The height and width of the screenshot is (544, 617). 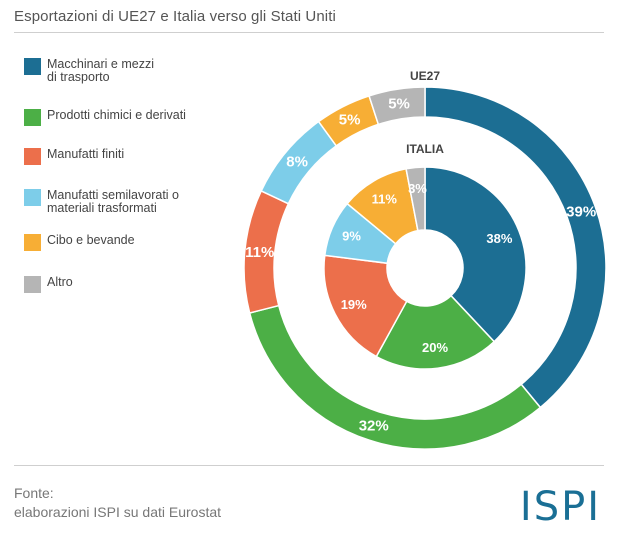 I want to click on legend-item: Manufatti finiti, so click(x=74, y=156).